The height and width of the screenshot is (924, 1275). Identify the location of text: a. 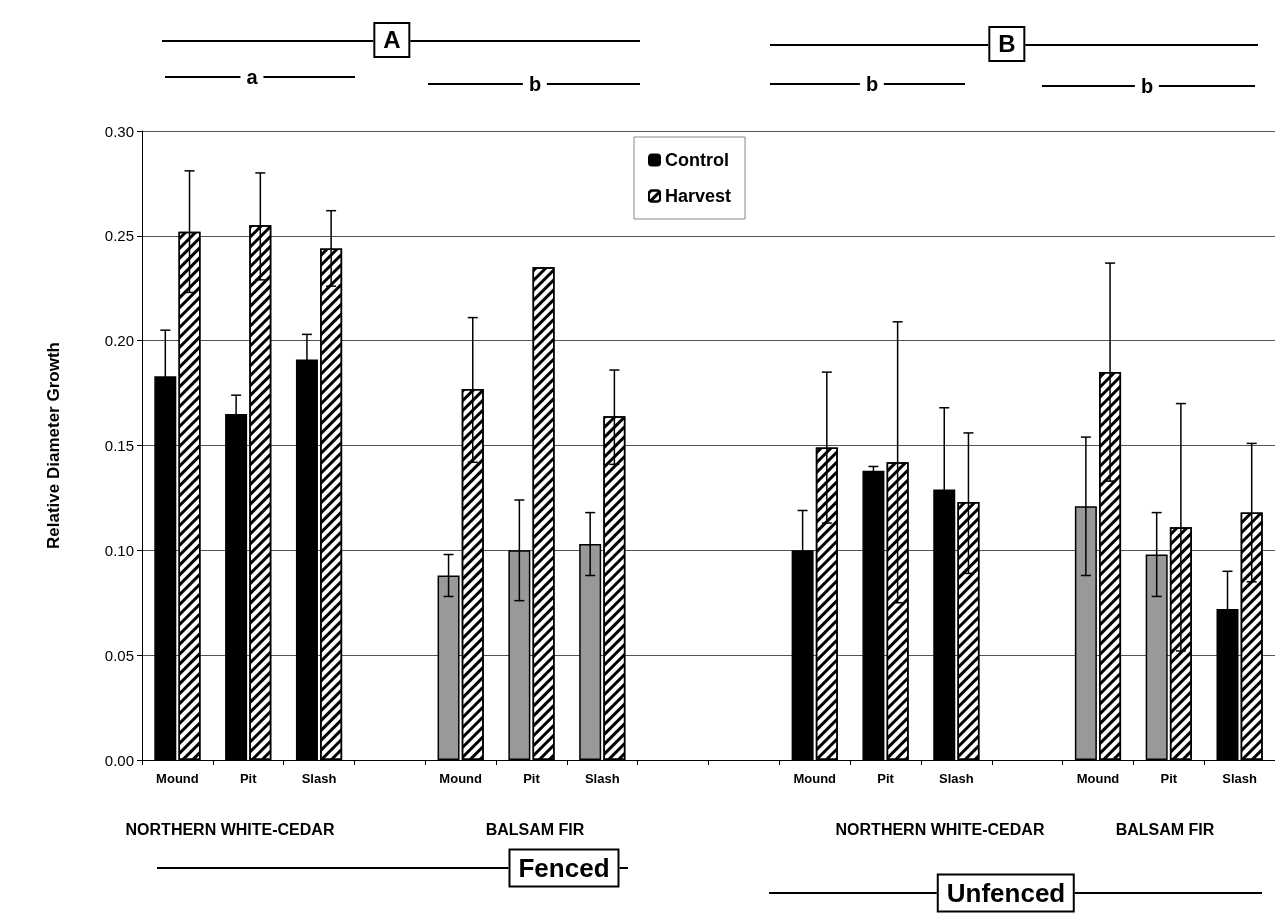
(252, 77).